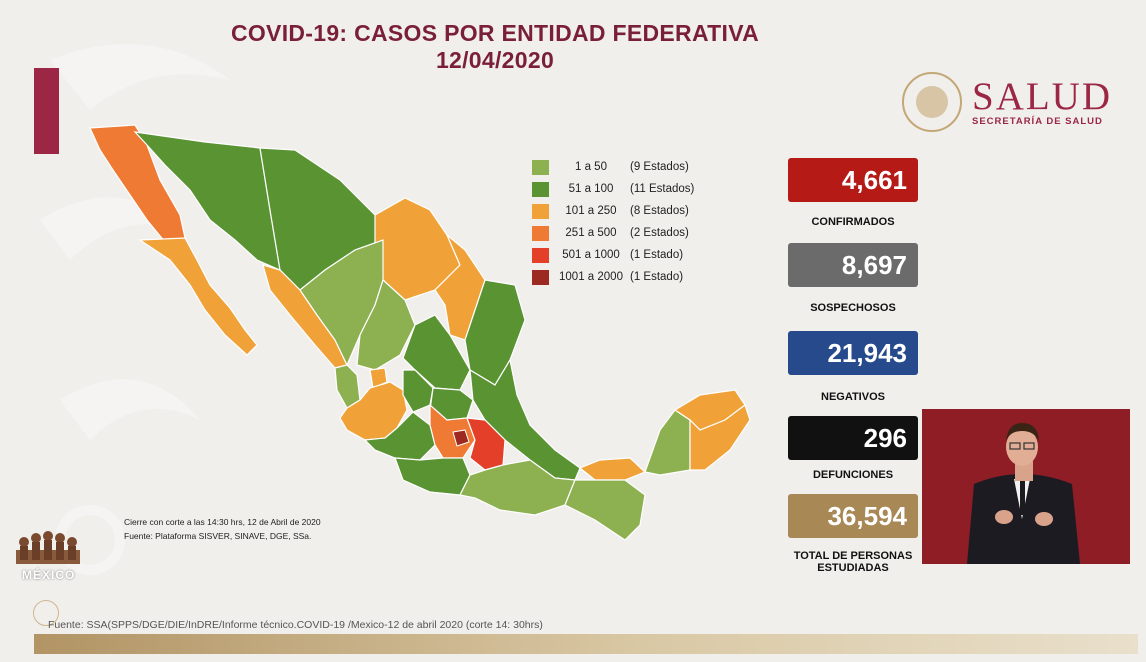  Describe the element at coordinates (591, 189) in the screenshot. I see `legend-range: 51 a 100` at that location.